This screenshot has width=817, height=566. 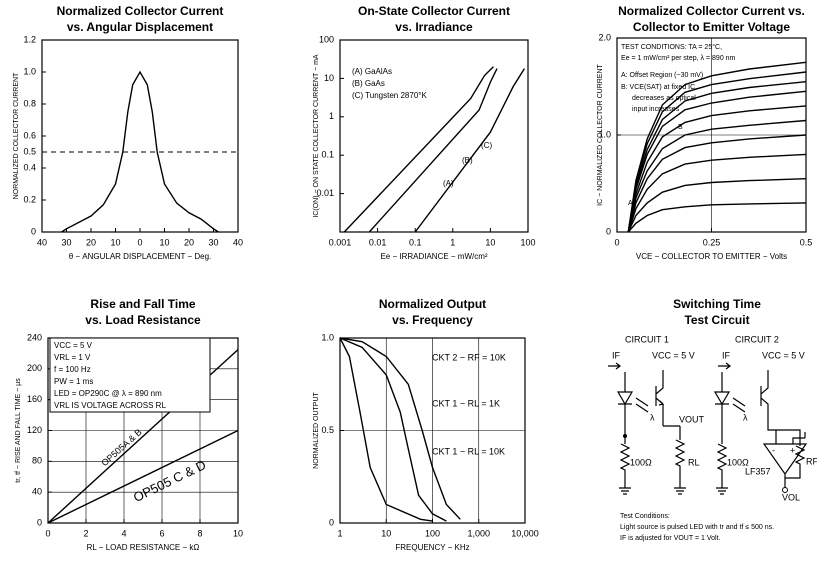 What do you see at coordinates (140, 11) in the screenshot?
I see `chart-title: Normalized Collector Current` at bounding box center [140, 11].